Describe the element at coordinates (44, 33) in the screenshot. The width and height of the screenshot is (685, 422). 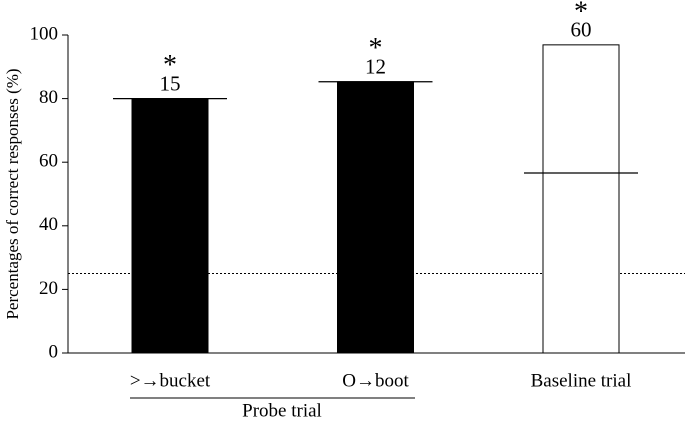
I see `y-tick-label: 100` at that location.